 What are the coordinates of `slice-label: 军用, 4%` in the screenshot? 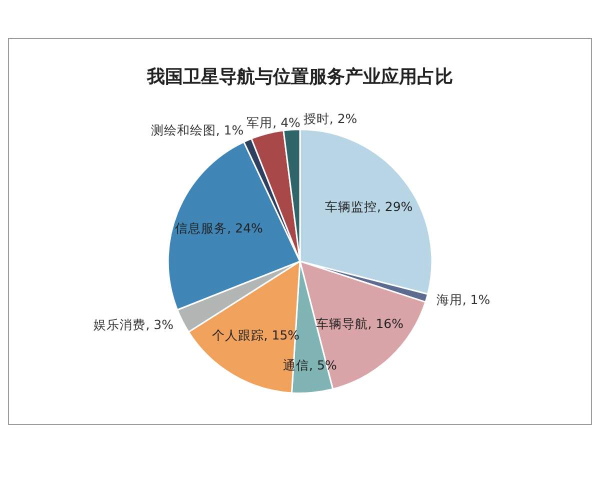 It's located at (273, 122).